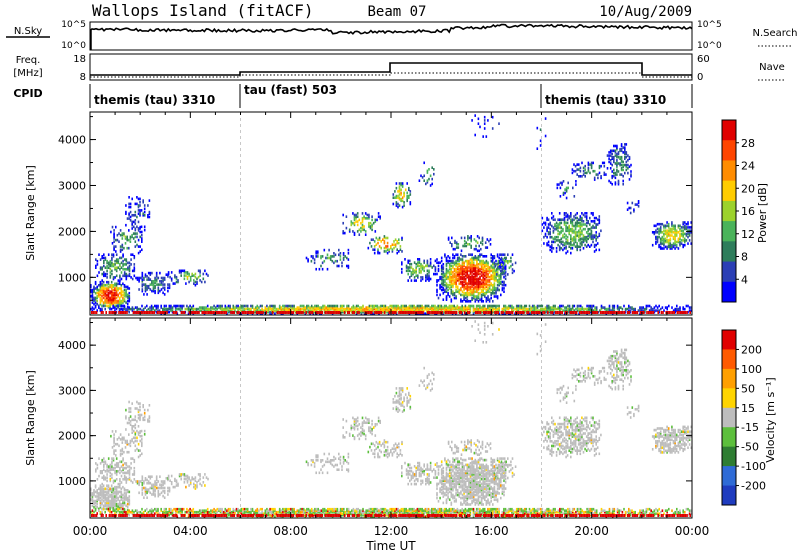 The image size is (800, 558). What do you see at coordinates (744, 257) in the screenshot?
I see `colorbar-tick-label: 8` at bounding box center [744, 257].